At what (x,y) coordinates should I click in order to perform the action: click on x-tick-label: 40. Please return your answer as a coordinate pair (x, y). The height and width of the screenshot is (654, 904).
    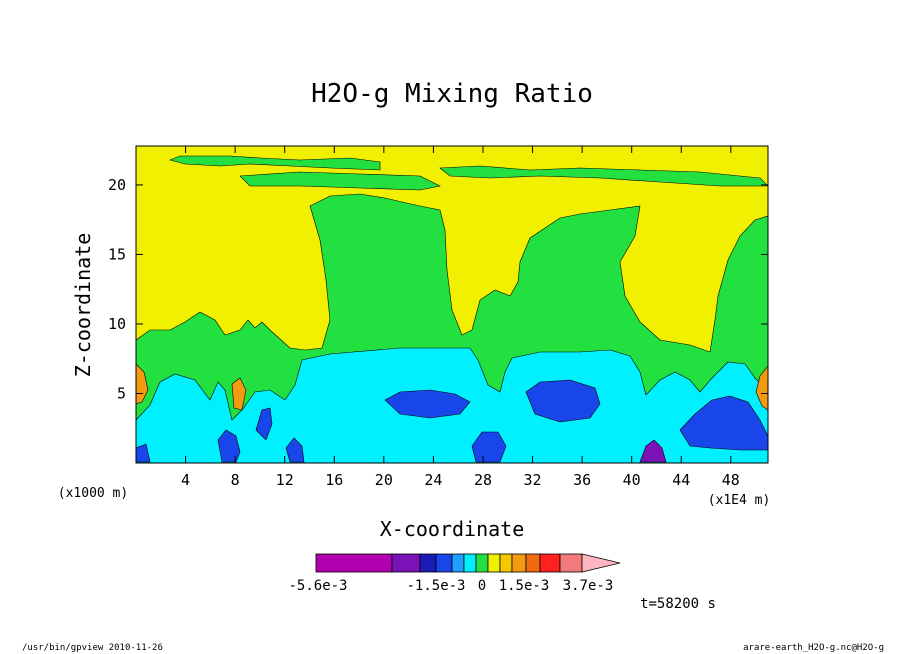
    Looking at the image, I should click on (632, 480).